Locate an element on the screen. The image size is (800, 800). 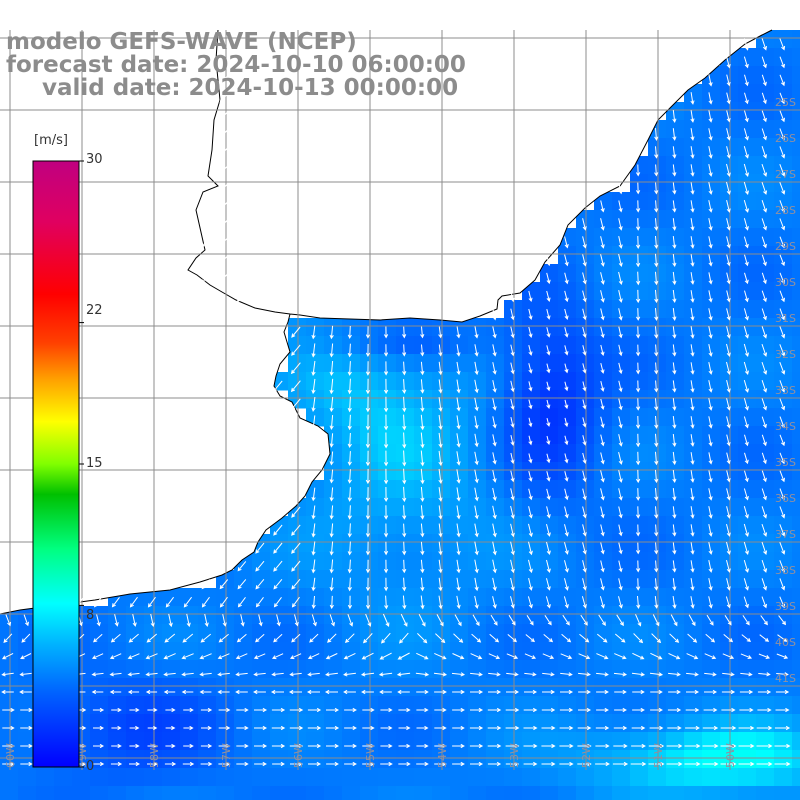
title-model: modelo GEFS-WAVE (NCEP) is located at coordinates (181, 42).